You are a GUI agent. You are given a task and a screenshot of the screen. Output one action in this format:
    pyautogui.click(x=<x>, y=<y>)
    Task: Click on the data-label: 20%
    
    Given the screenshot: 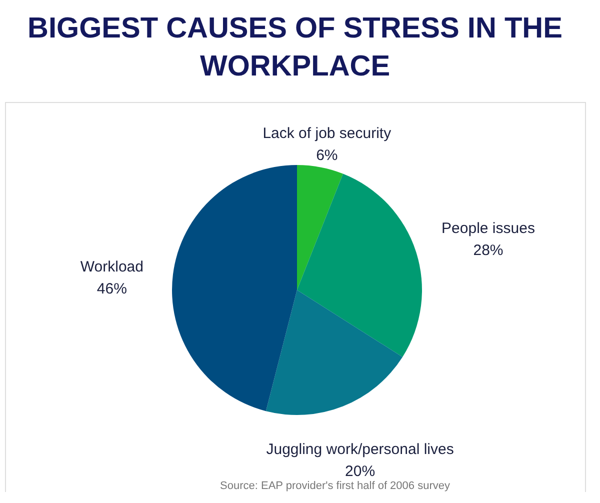 What is the action you would take?
    pyautogui.click(x=360, y=471)
    